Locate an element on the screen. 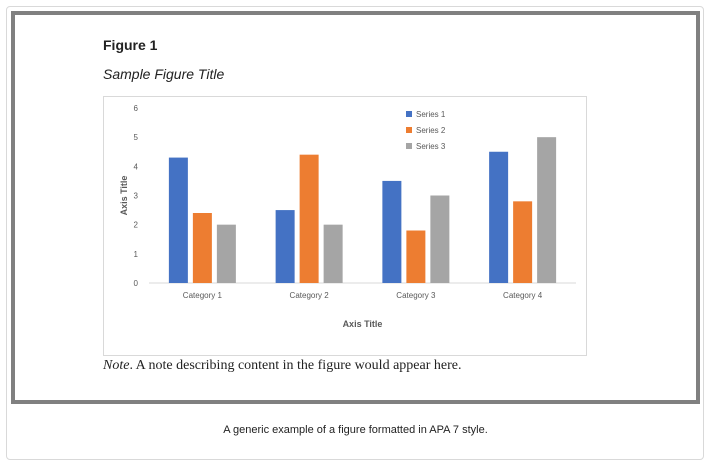 The image size is (711, 464). x-tick-label: Category 1 is located at coordinates (203, 295).